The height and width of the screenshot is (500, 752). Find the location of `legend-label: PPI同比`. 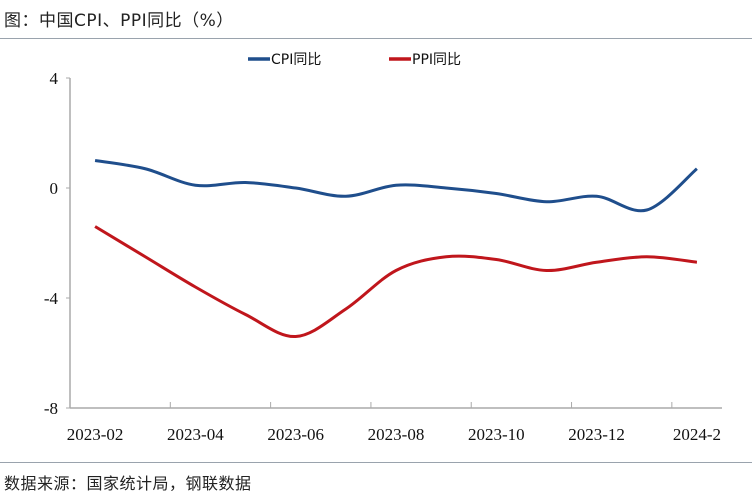

legend-label: PPI同比 is located at coordinates (436, 60).